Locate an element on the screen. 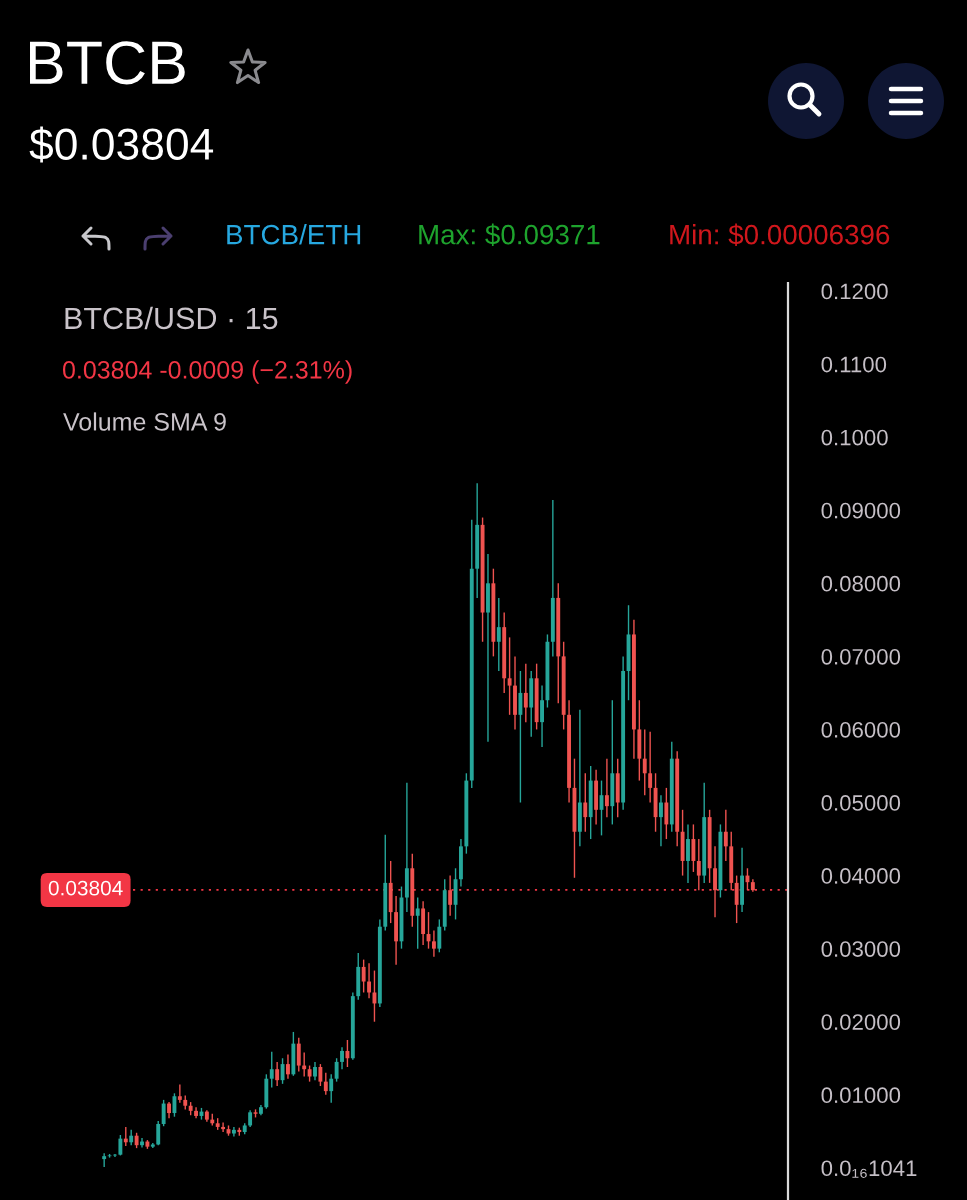 This screenshot has width=967, height=1200. y-tick-label: 0.1200 is located at coordinates (854, 291).